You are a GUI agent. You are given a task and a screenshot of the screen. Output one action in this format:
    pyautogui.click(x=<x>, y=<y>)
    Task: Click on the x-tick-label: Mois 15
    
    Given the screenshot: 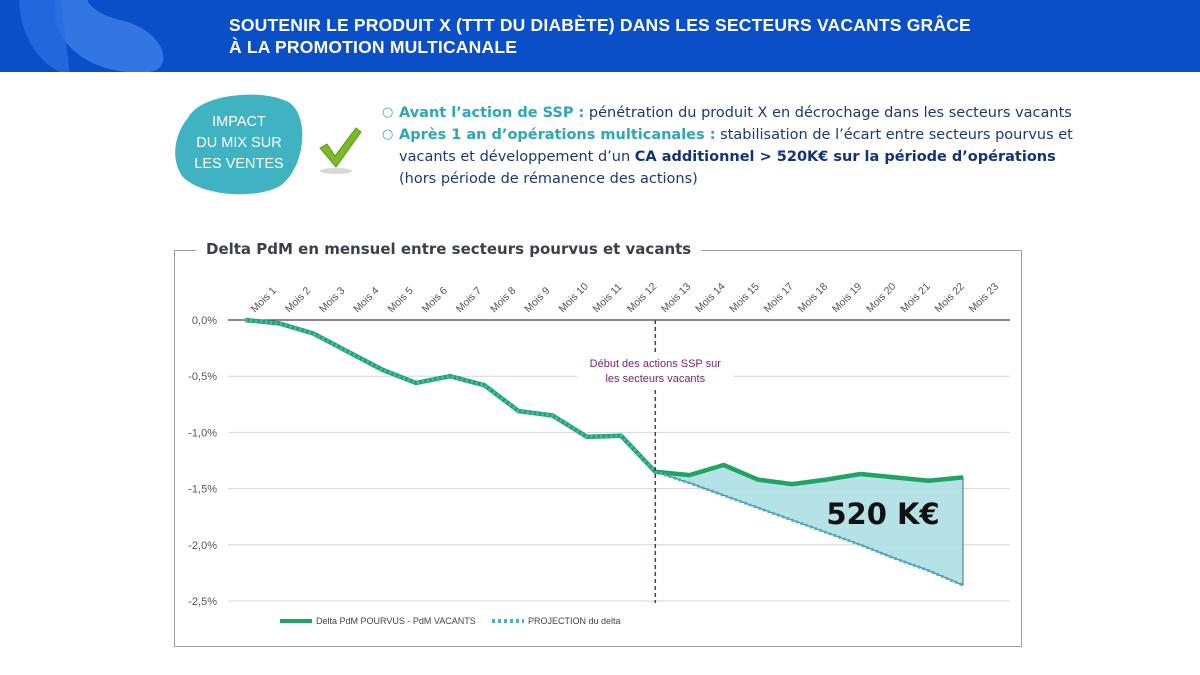 What is the action you would take?
    pyautogui.click(x=744, y=298)
    